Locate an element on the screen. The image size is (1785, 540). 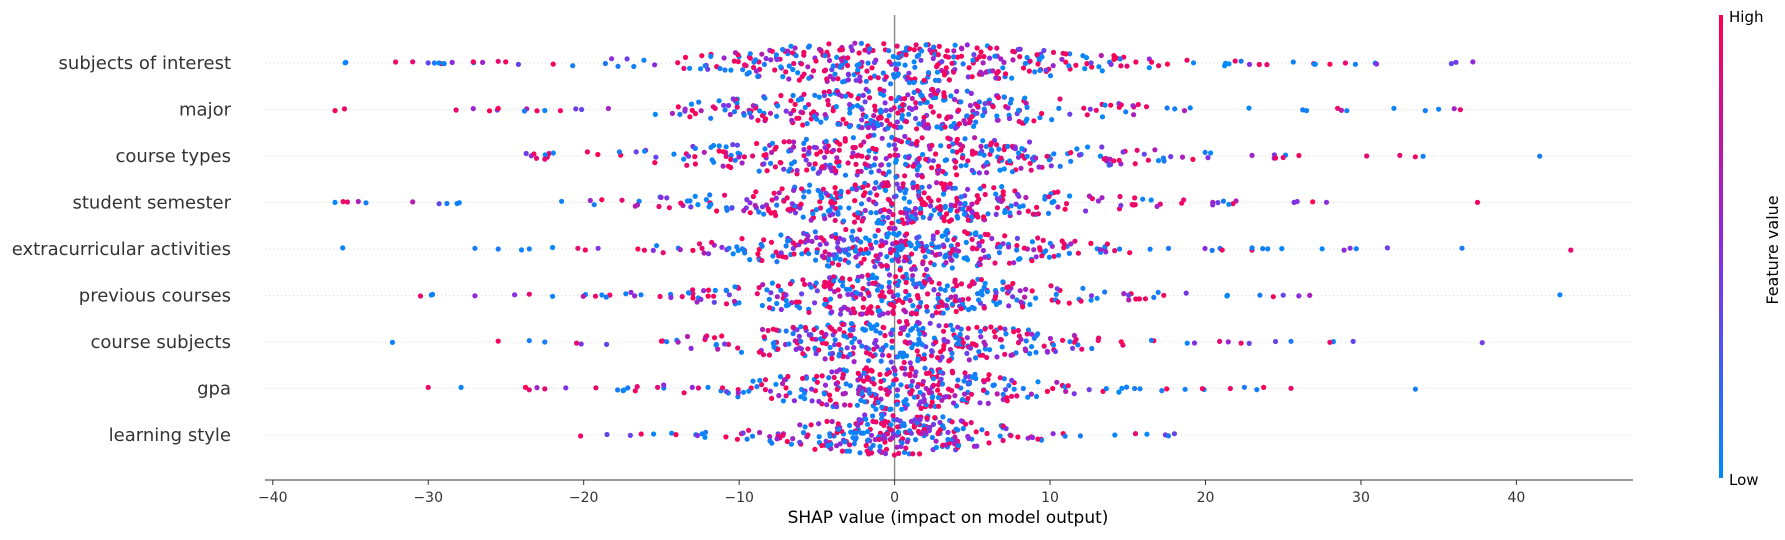
x-axis-label: SHAP value (impact on model output) is located at coordinates (948, 518).